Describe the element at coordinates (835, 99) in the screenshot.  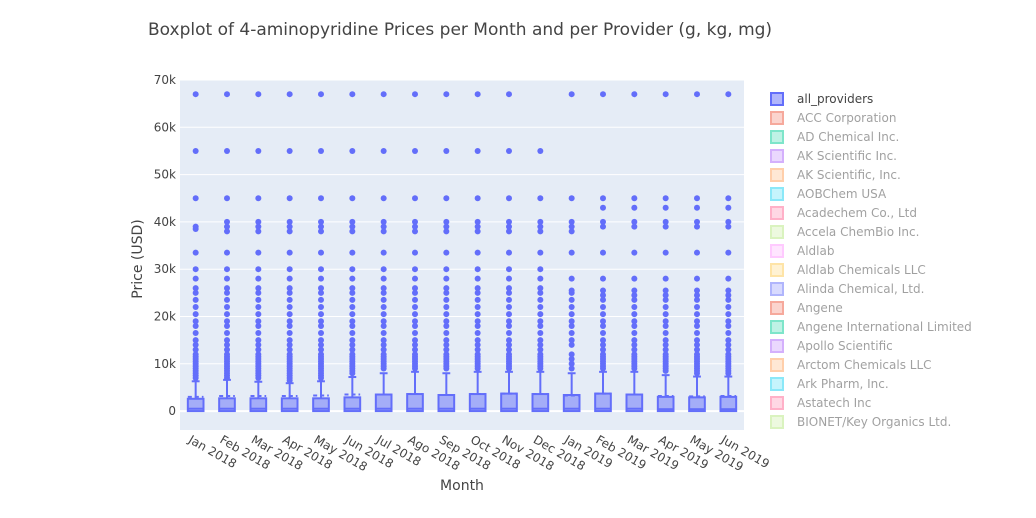
I see `legend-label: all_providers` at that location.